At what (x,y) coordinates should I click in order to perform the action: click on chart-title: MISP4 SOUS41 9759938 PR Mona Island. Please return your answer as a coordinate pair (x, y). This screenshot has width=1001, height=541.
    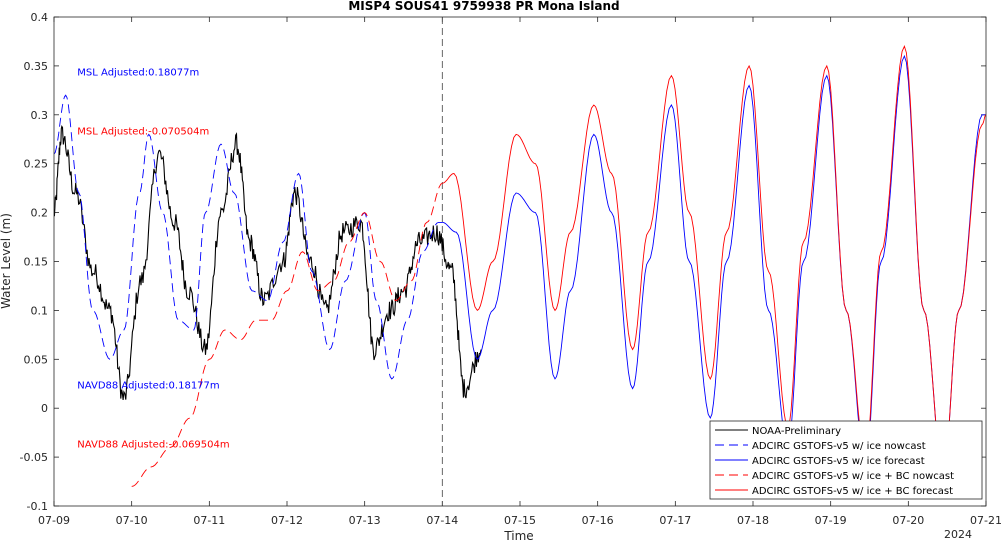
    Looking at the image, I should click on (483, 6).